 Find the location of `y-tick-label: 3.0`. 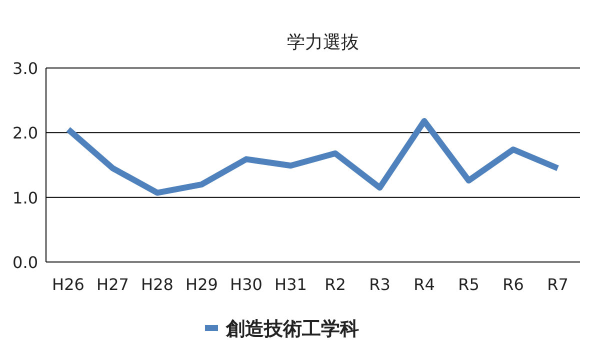

y-tick-label: 3.0 is located at coordinates (25, 68).